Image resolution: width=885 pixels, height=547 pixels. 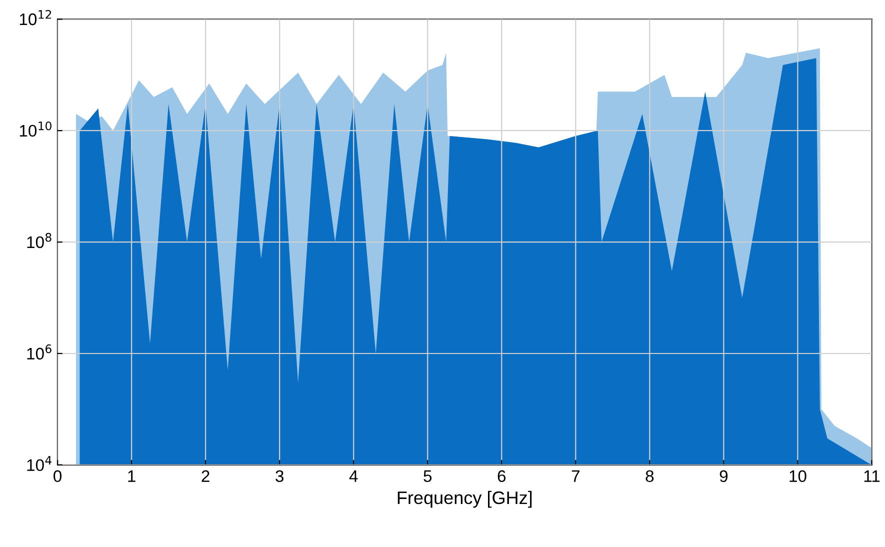 I want to click on x-tick-label: 5, so click(x=428, y=476).